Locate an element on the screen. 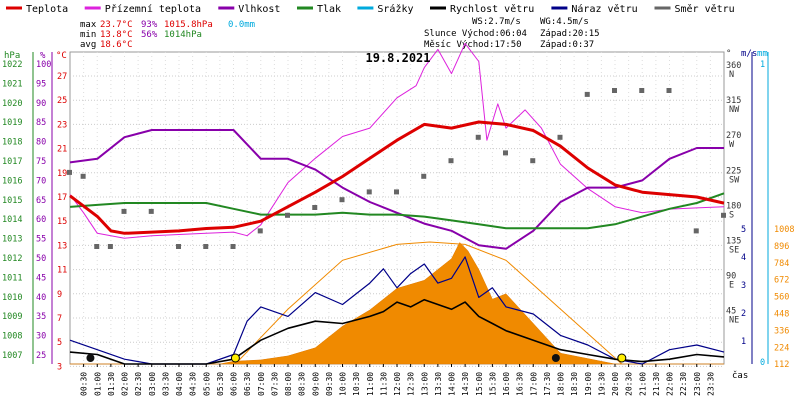 This screenshot has height=400, width=800. wind-dir-tick: 180 is located at coordinates (733, 206).